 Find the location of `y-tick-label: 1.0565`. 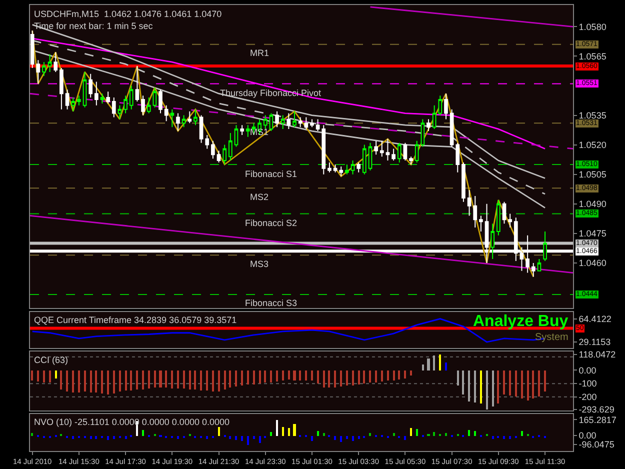

y-tick-label: 1.0565 is located at coordinates (592, 56).